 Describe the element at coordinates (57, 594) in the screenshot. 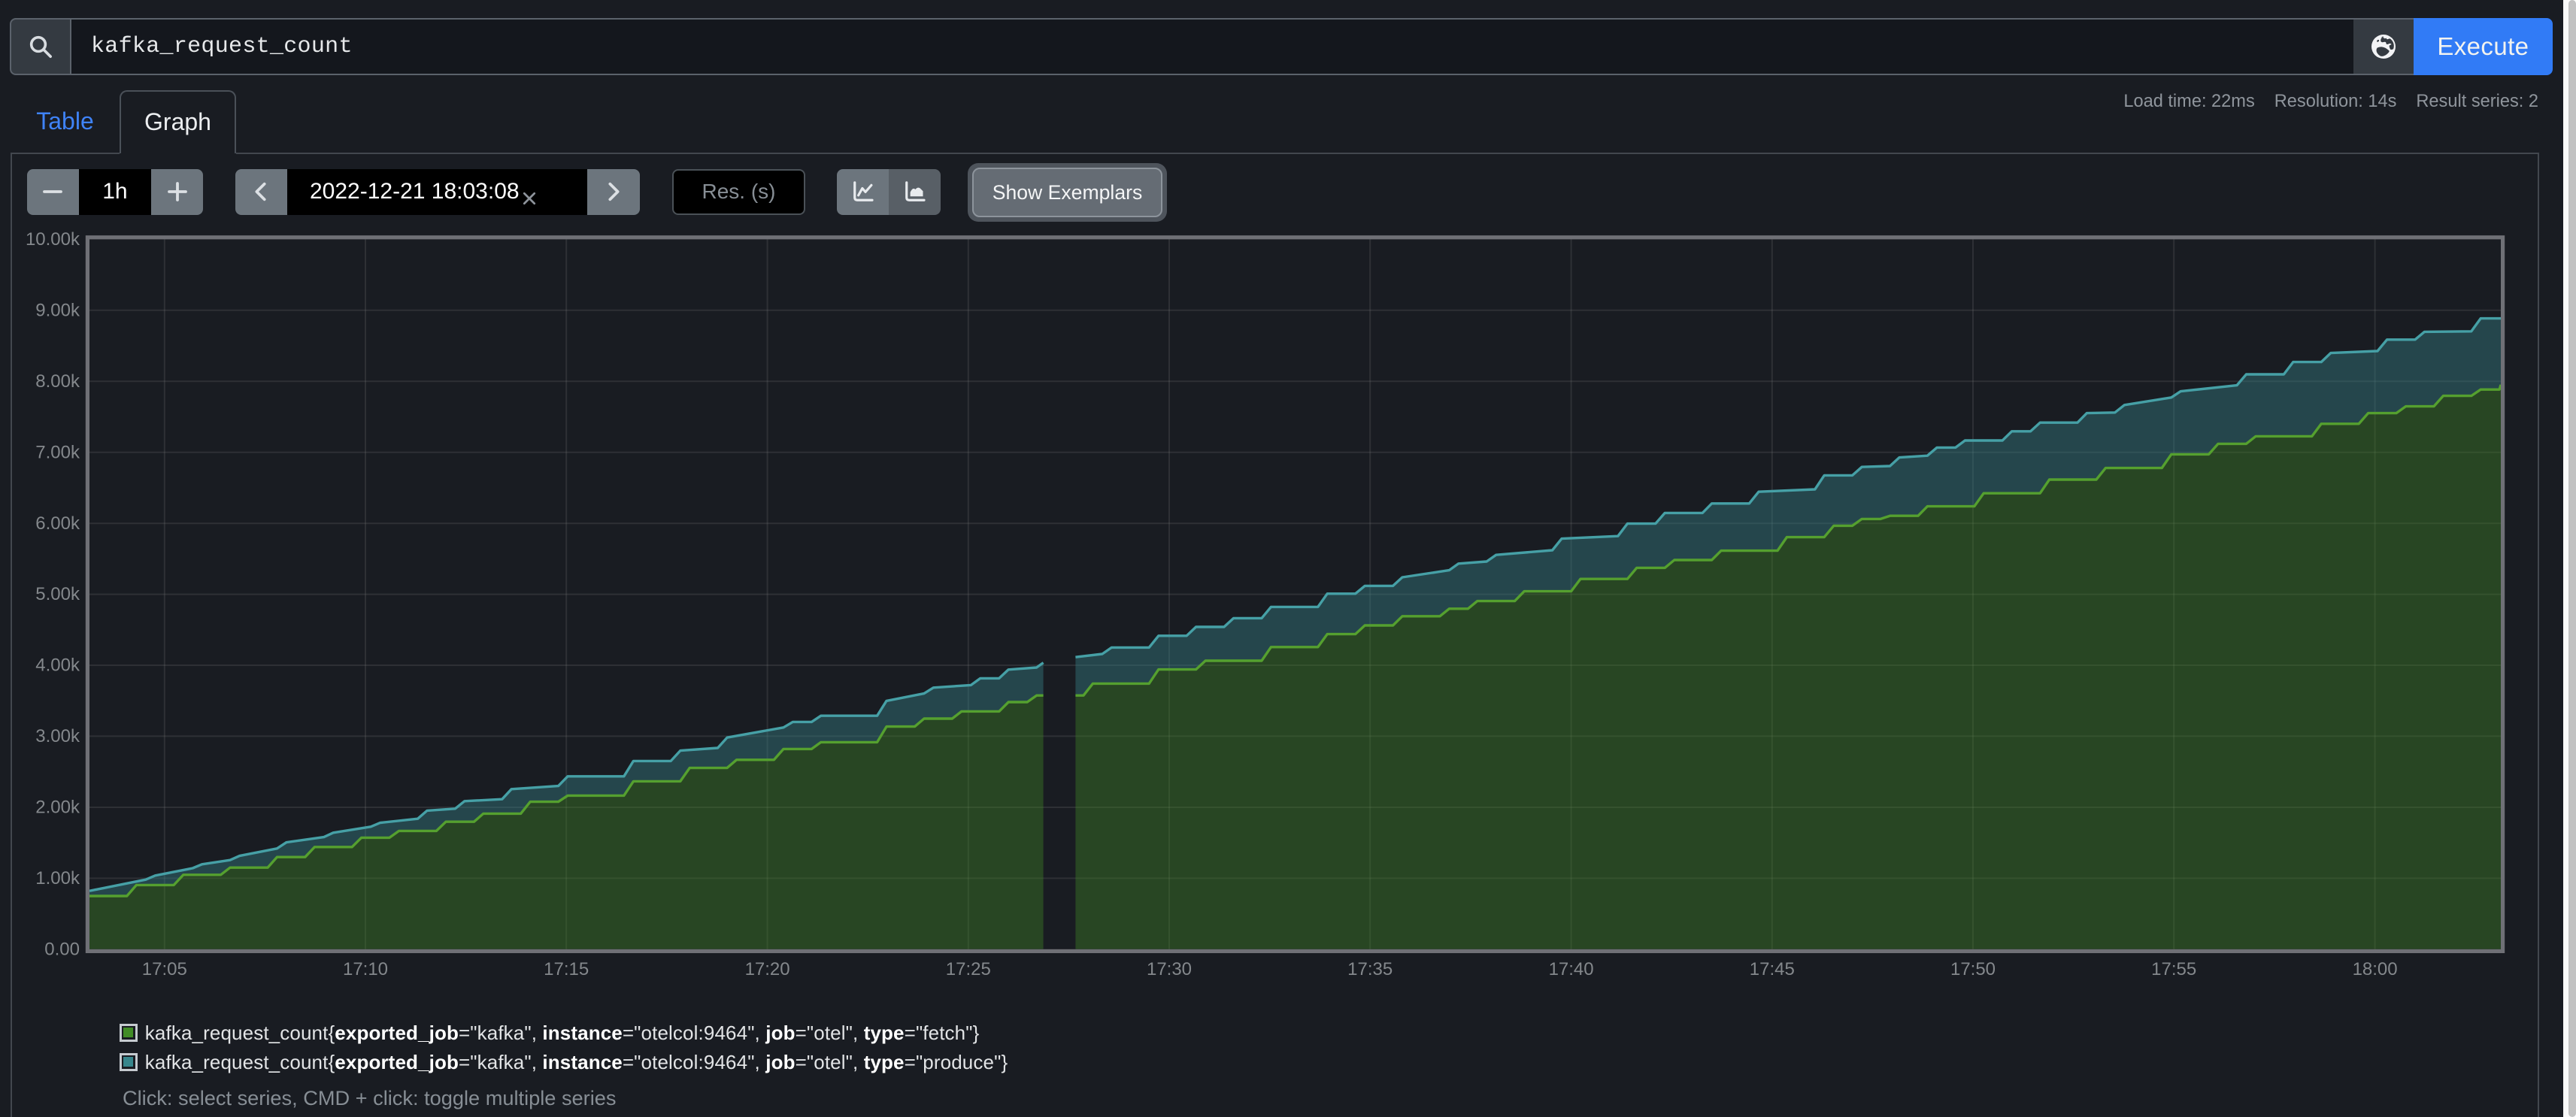

I see `svg-text: 5.00k` at that location.